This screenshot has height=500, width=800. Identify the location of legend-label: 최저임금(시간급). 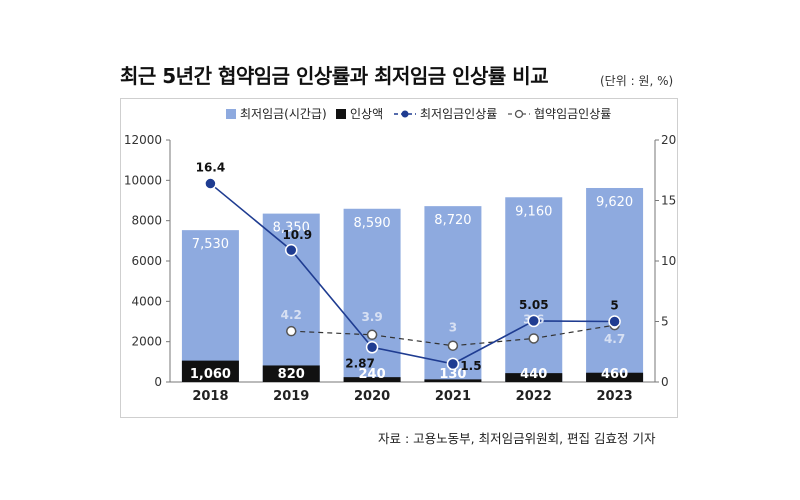
(283, 114).